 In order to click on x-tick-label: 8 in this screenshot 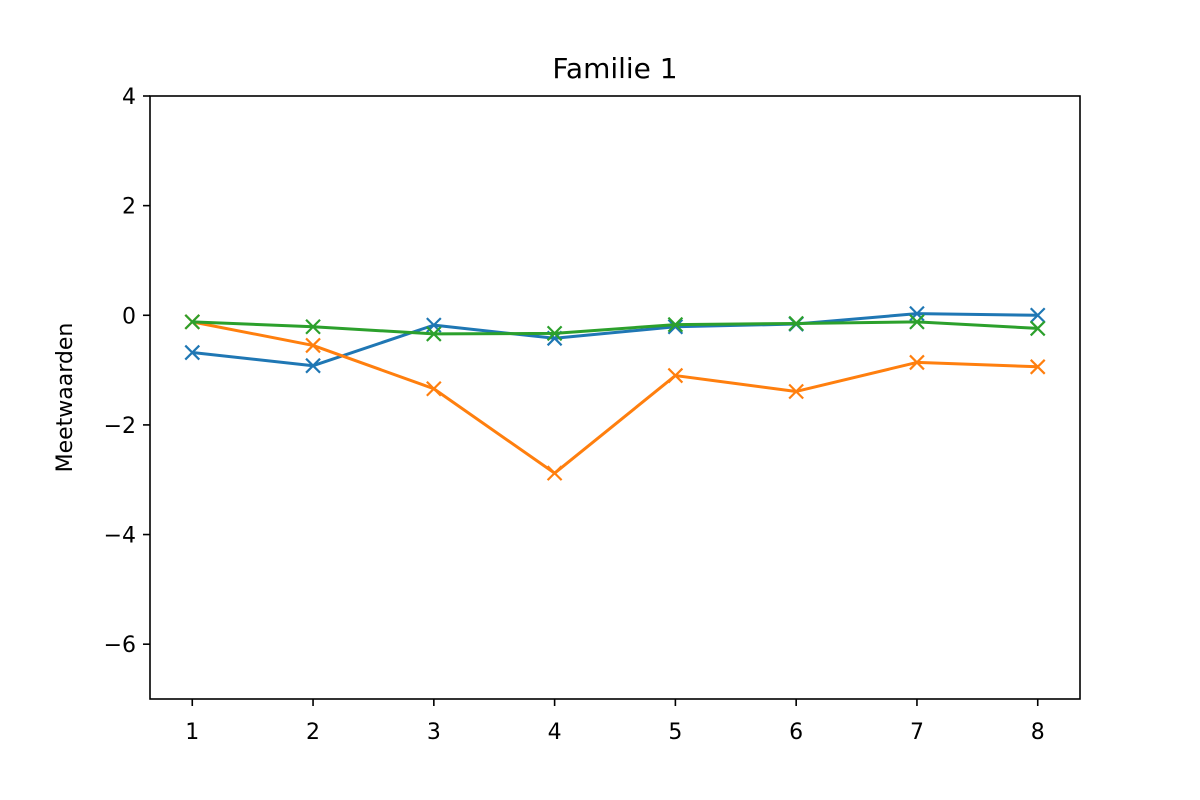, I will do `click(1038, 732)`.